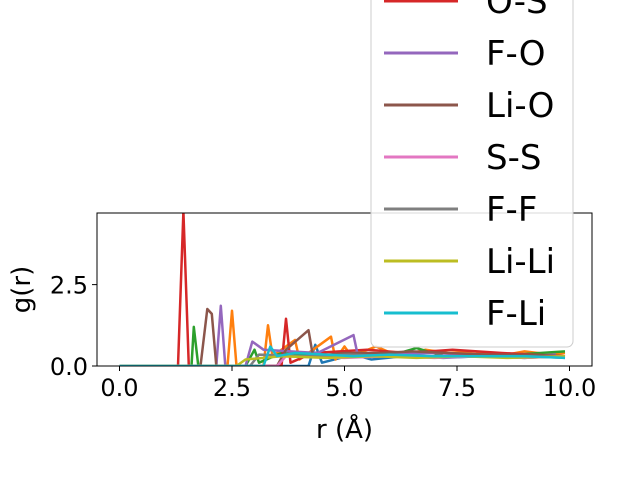 The height and width of the screenshot is (480, 640). I want to click on legend-entry: F-O, so click(465, 54).